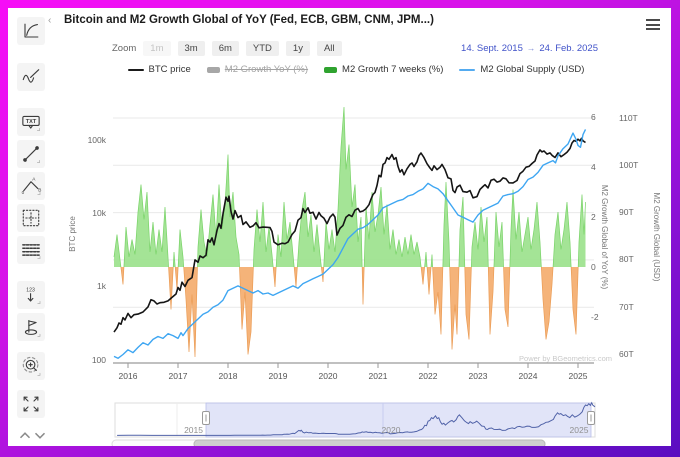 The height and width of the screenshot is (457, 680). What do you see at coordinates (23, 192) in the screenshot?
I see `svg-text: 0` at bounding box center [23, 192].